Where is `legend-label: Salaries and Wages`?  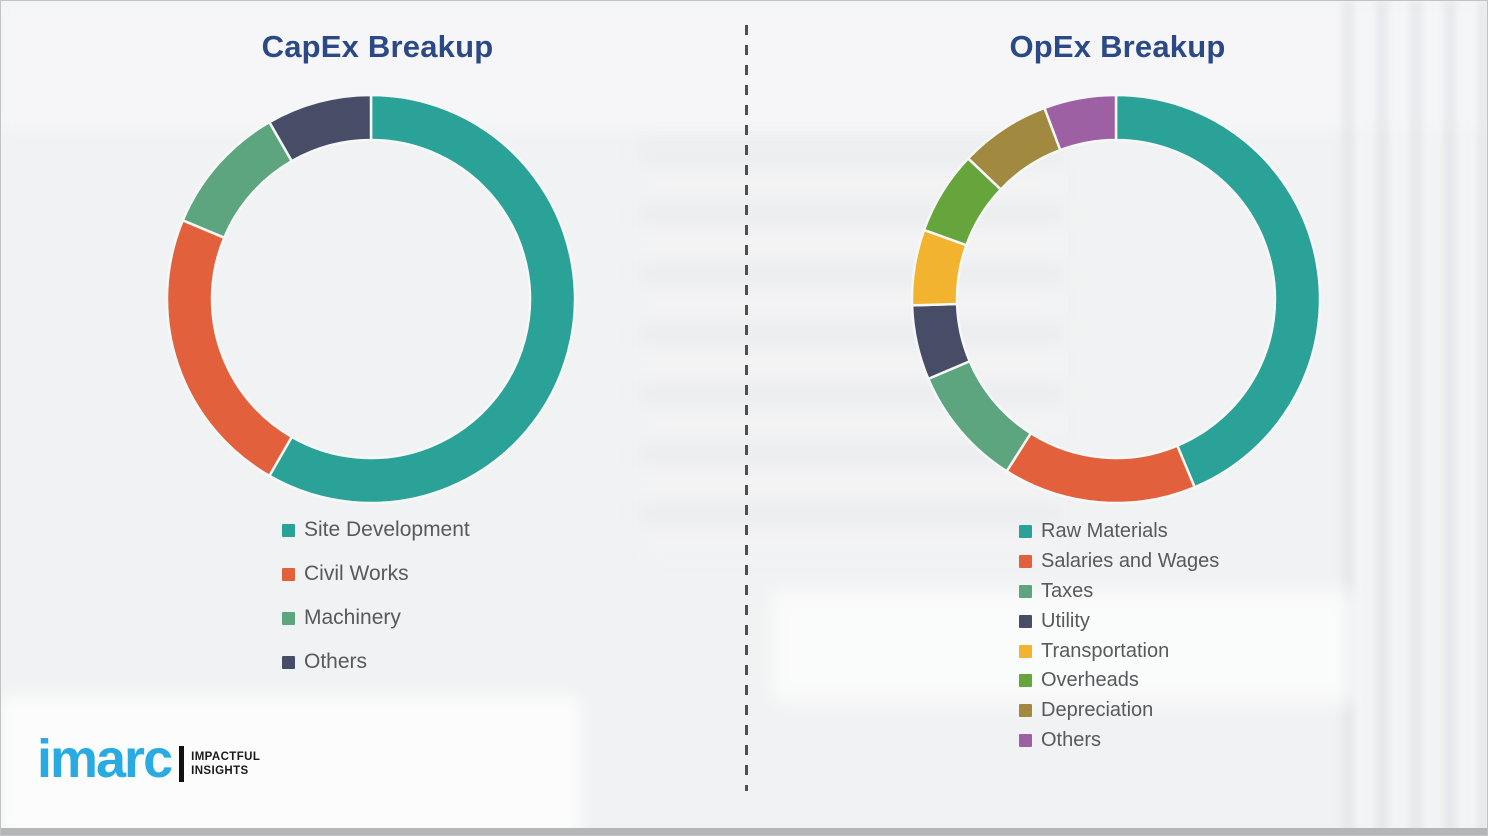 legend-label: Salaries and Wages is located at coordinates (1130, 561).